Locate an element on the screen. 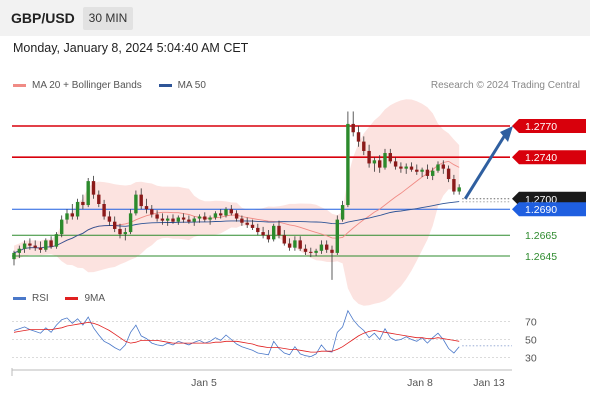  timestamp: Monday, January 8, 2024 5:04:40 AM CET is located at coordinates (131, 48).